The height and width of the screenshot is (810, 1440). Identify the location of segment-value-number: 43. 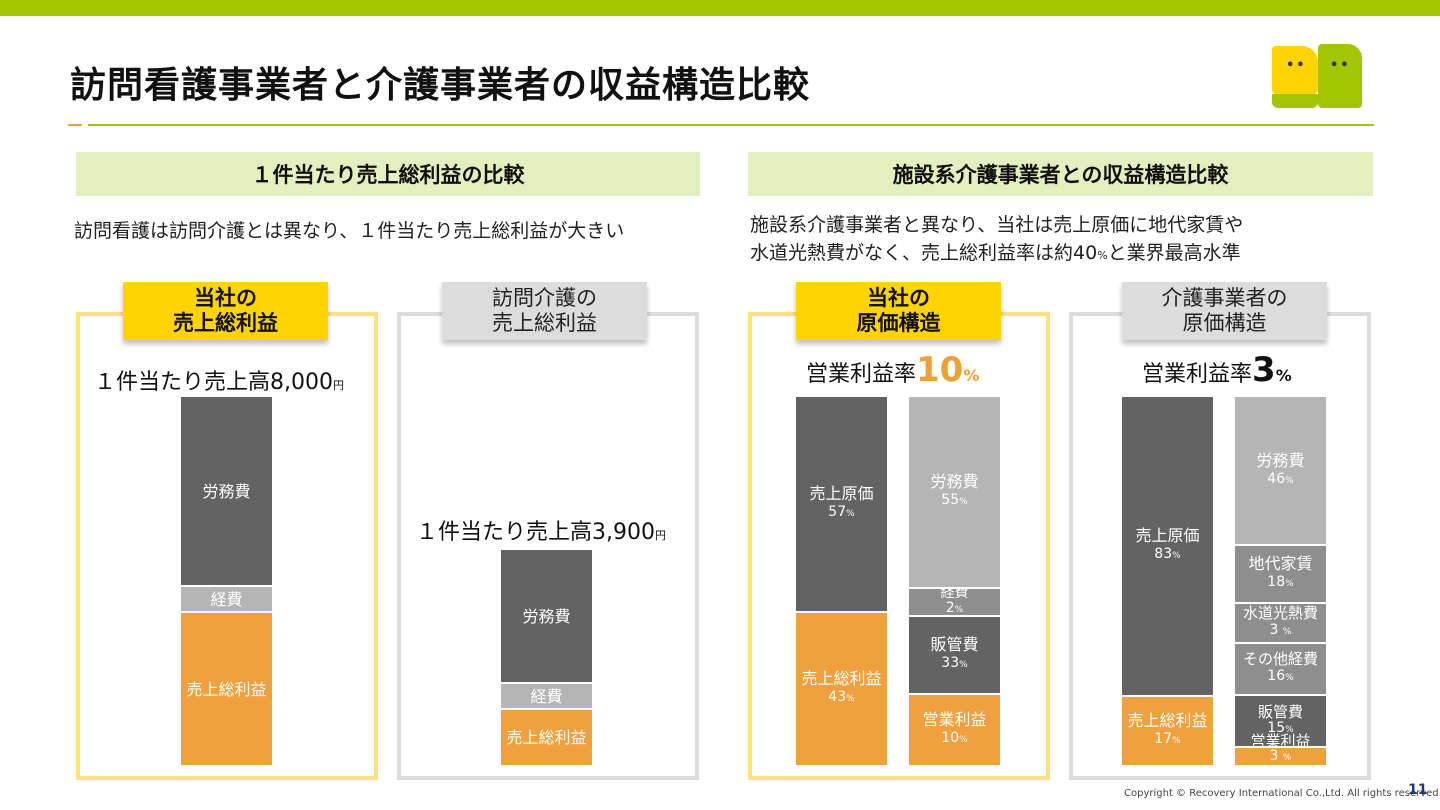
(837, 697).